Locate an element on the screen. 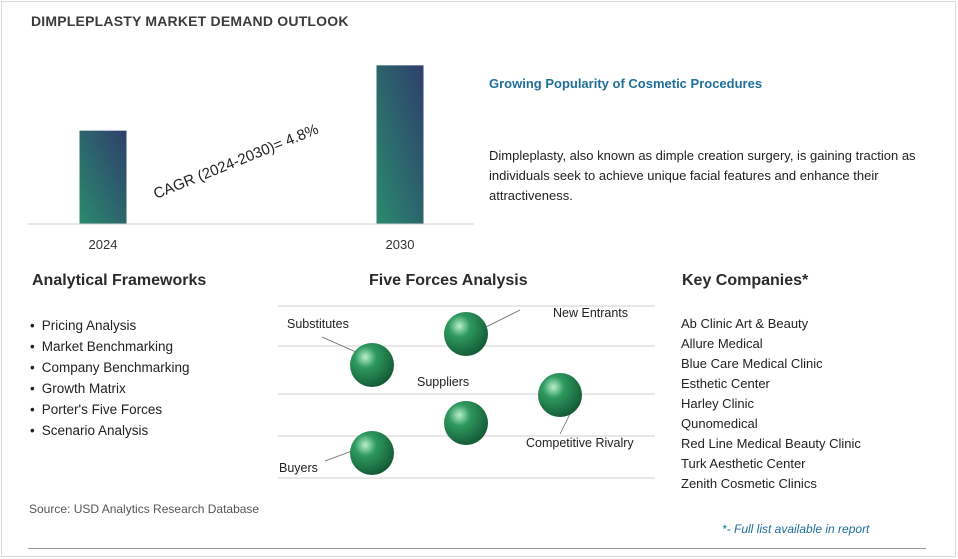  bar-2030 is located at coordinates (400, 144).